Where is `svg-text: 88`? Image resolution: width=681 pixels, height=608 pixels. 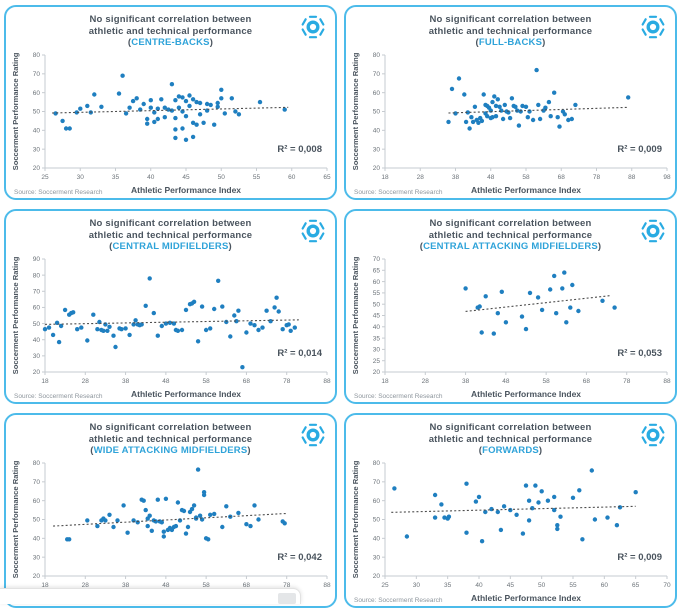 svg-text: 88 is located at coordinates (327, 585).